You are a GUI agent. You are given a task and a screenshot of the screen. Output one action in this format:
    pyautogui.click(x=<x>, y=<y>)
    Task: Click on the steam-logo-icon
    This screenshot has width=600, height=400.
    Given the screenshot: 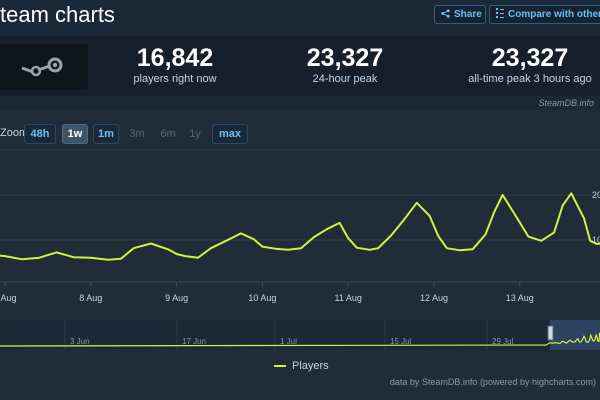 What is the action you would take?
    pyautogui.click(x=42, y=67)
    